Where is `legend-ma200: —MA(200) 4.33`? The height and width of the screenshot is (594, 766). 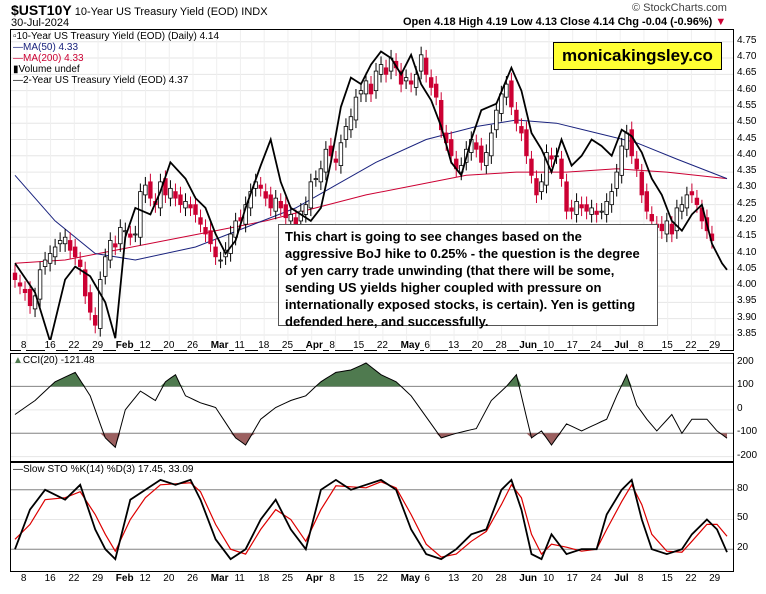
legend-ma200: —MA(200) 4.33 is located at coordinates (48, 58).